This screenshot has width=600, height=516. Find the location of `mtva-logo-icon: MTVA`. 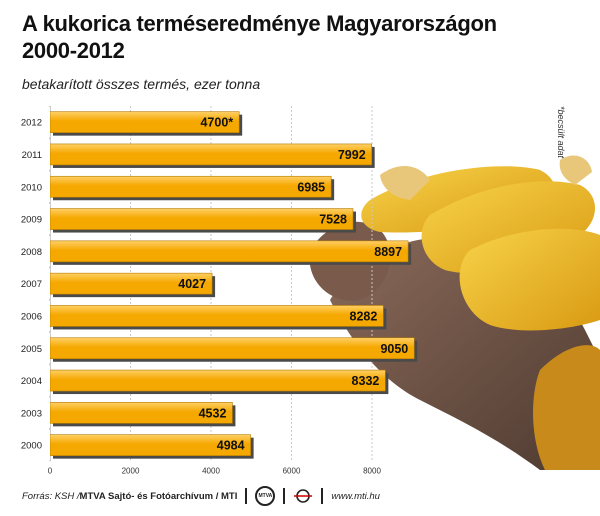

mtva-logo-icon: MTVA is located at coordinates (265, 496).